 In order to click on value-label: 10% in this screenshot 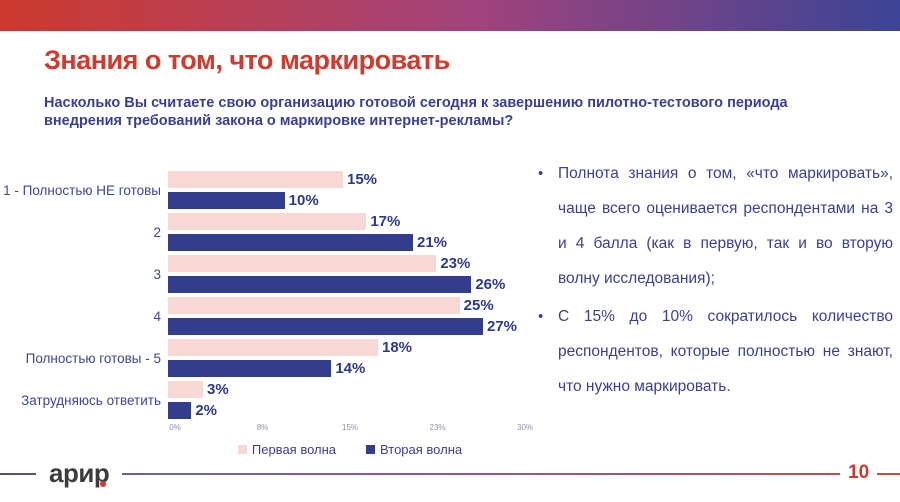, I will do `click(303, 200)`.